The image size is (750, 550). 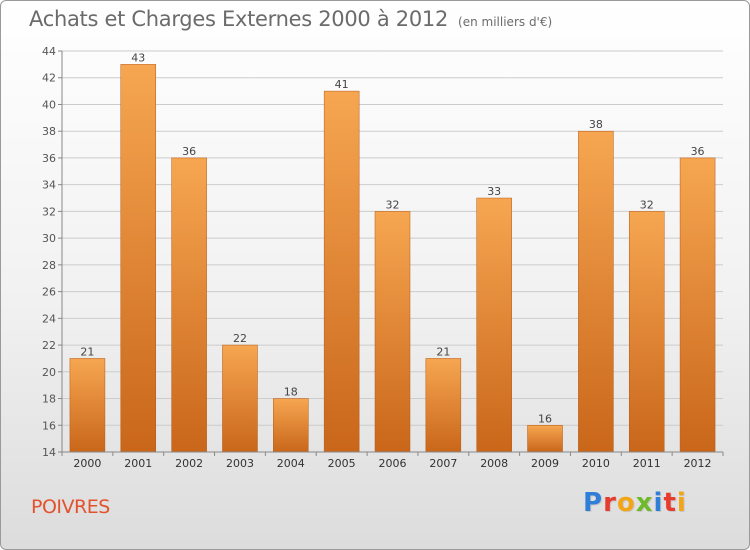 What do you see at coordinates (545, 418) in the screenshot?
I see `data-label: 16` at bounding box center [545, 418].